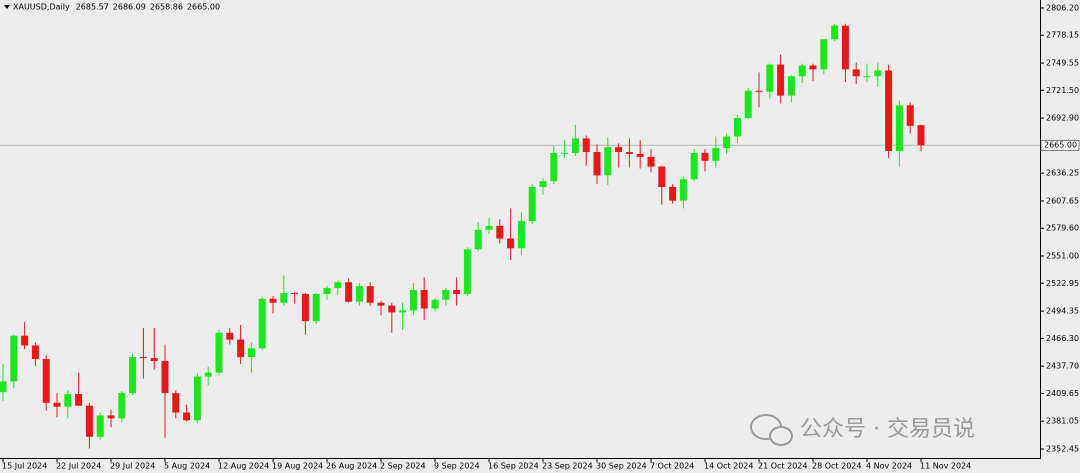  Describe the element at coordinates (1062, 256) in the screenshot. I see `y-tick-label: 2551.00` at that location.